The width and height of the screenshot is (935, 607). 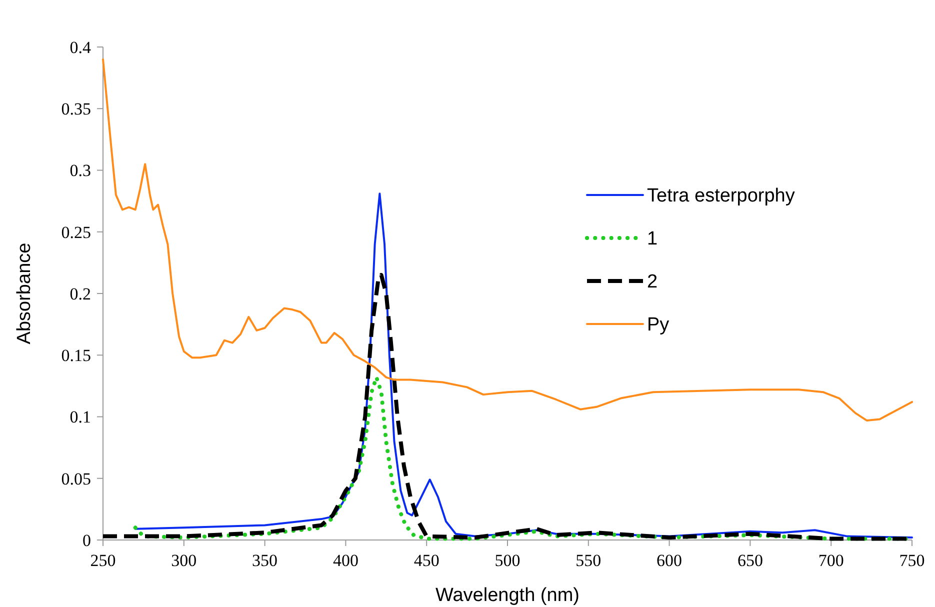 I want to click on y-tick-label: 0.35, so click(x=76, y=109).